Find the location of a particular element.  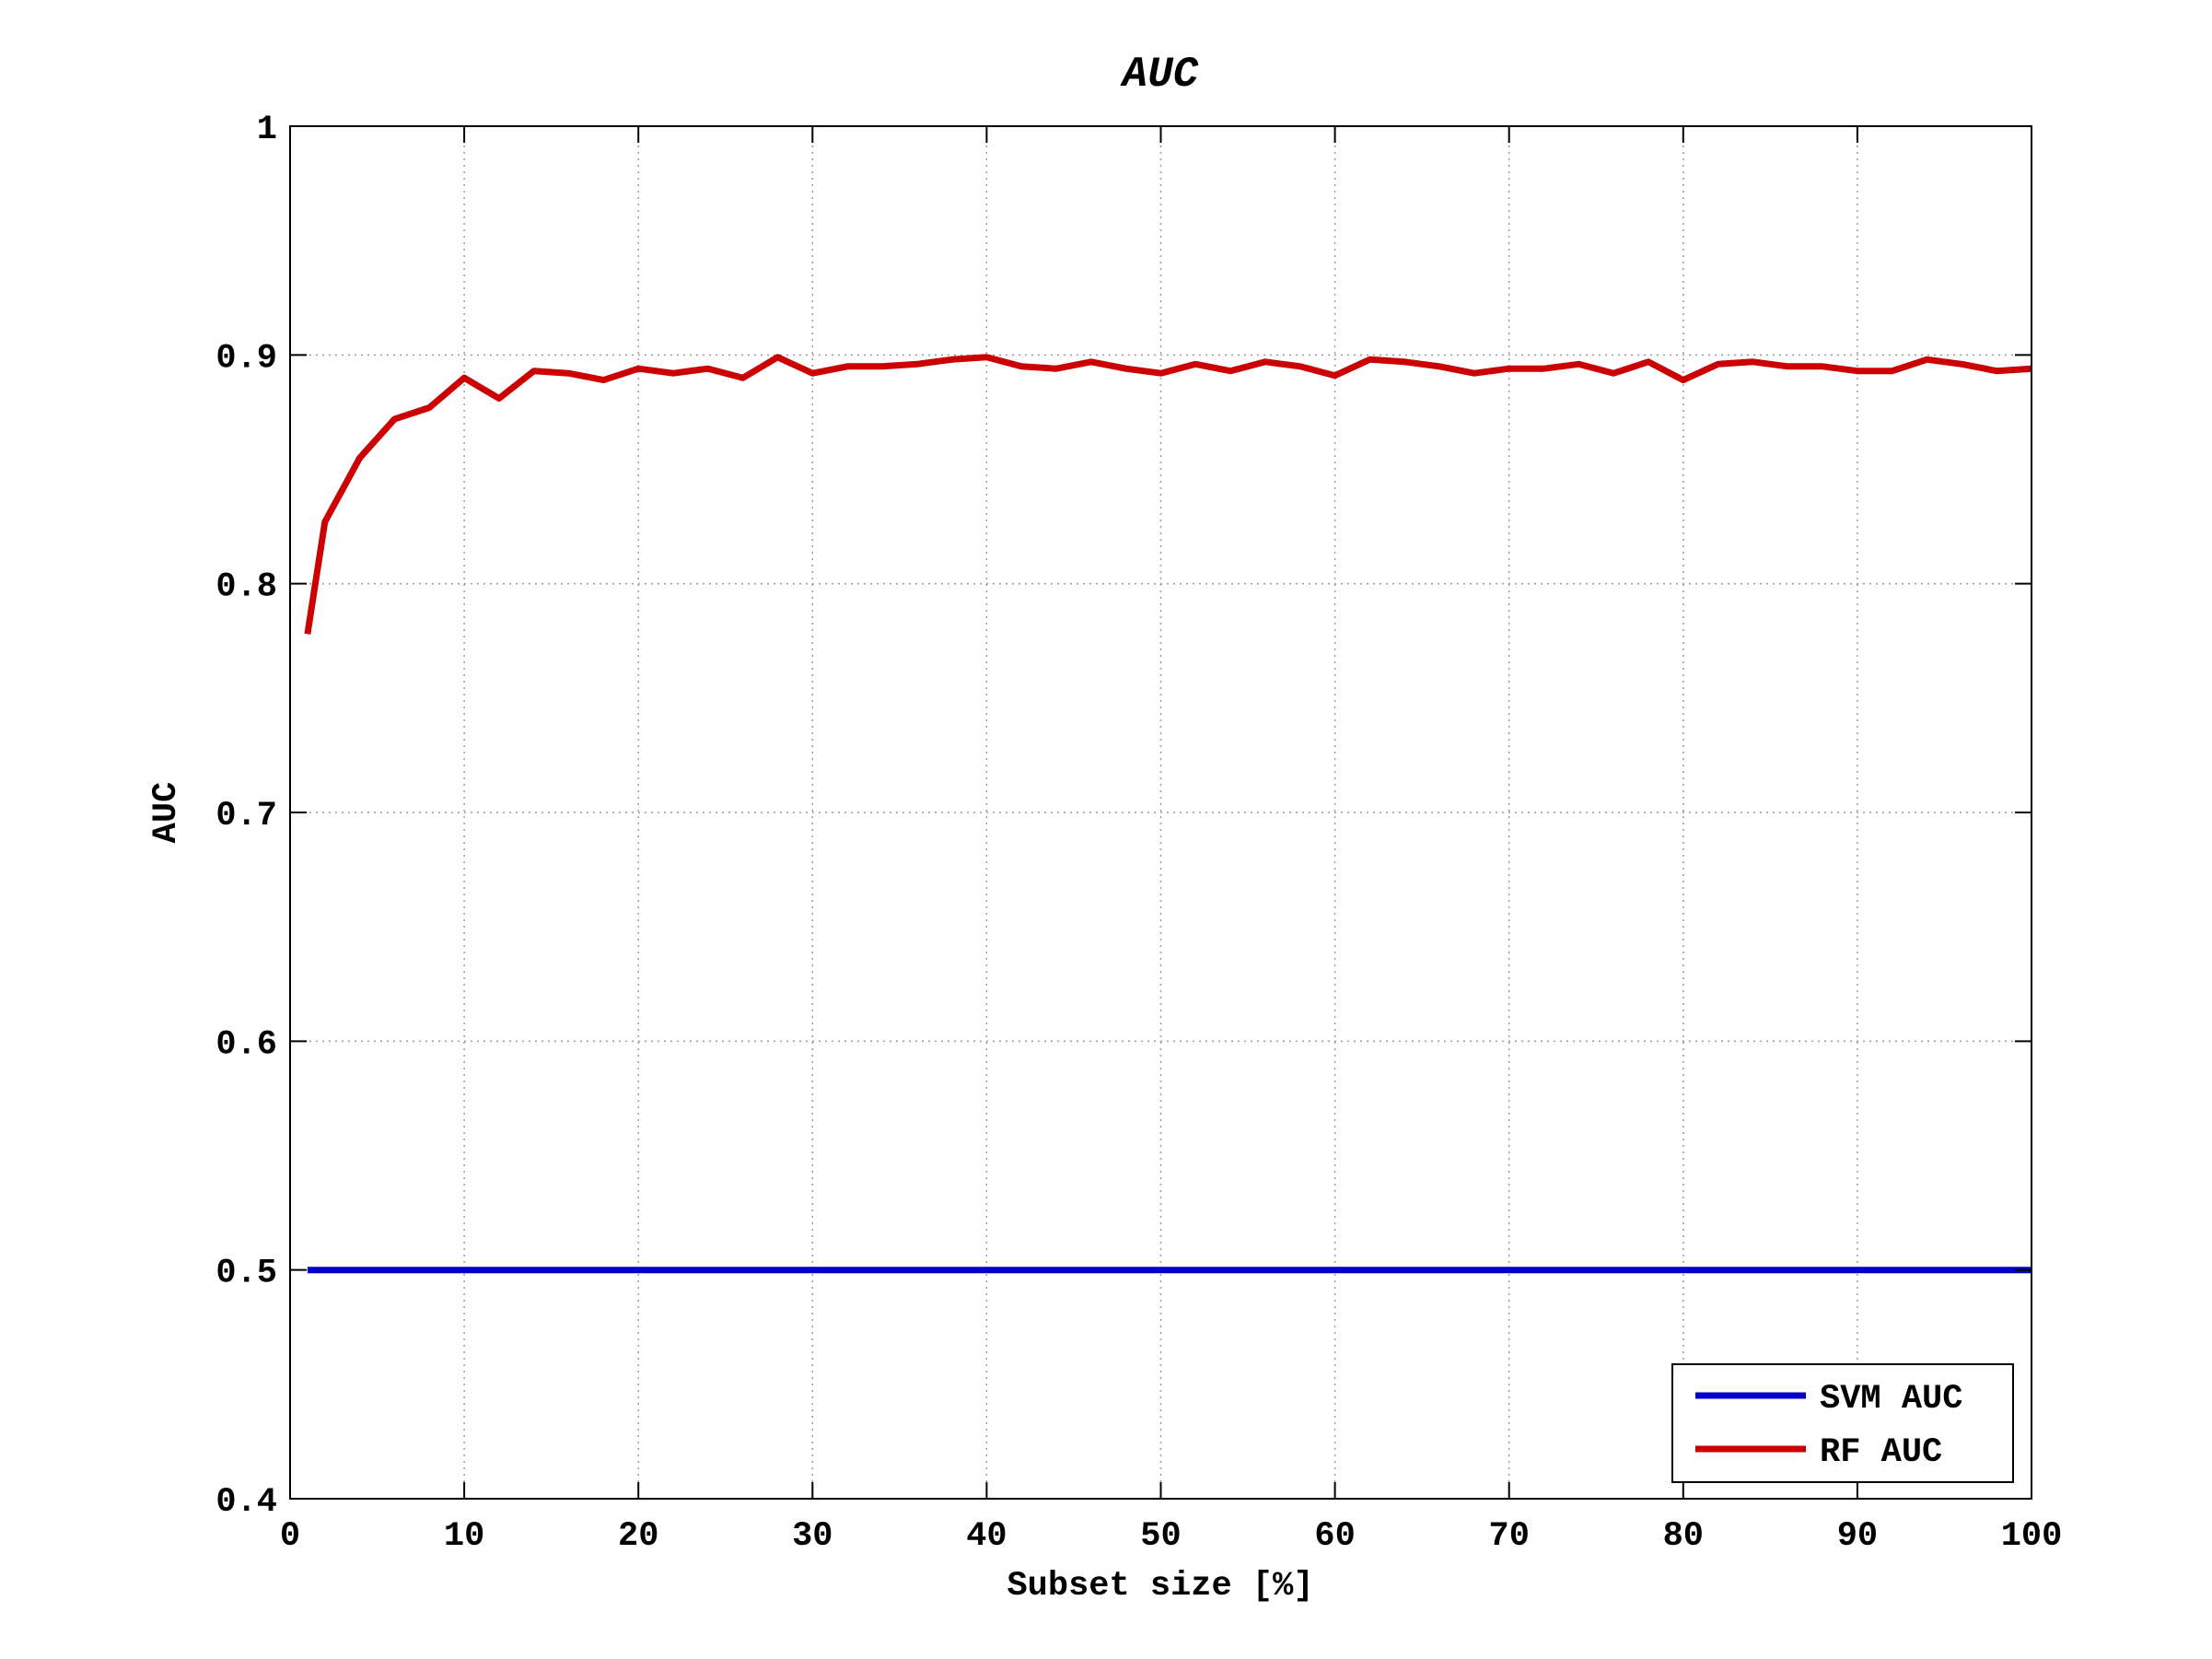

legend: SVM AUC RF AUC is located at coordinates (1843, 1423).